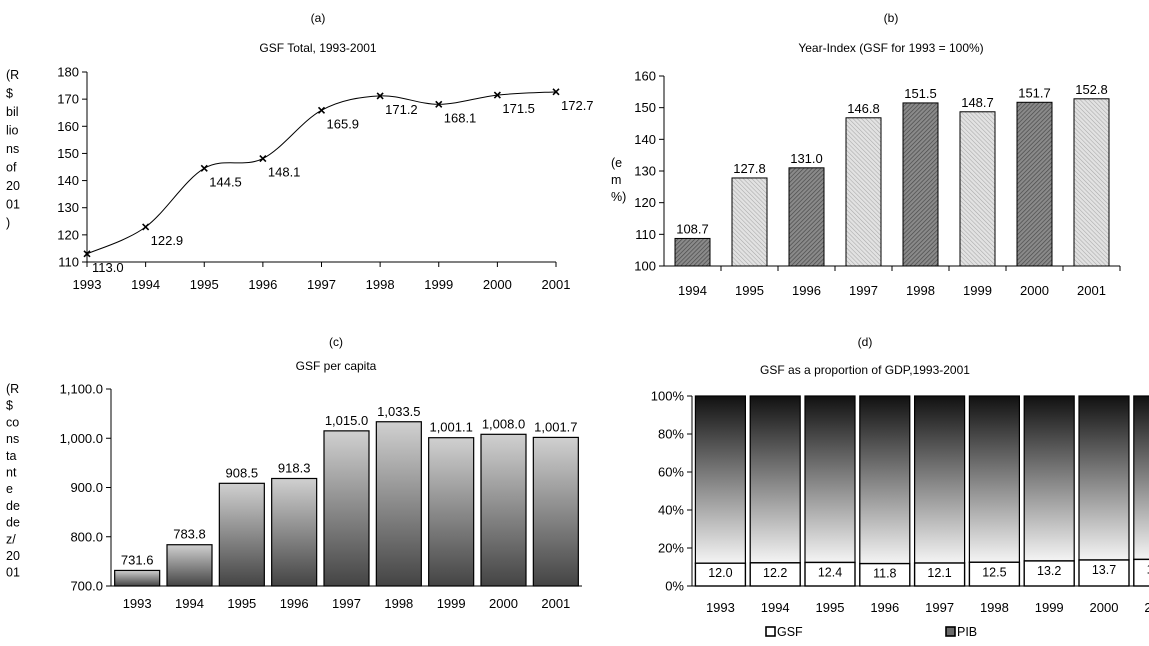 Image resolution: width=1149 pixels, height=646 pixels. I want to click on y-tick-label: 1,100.0, so click(81, 389).